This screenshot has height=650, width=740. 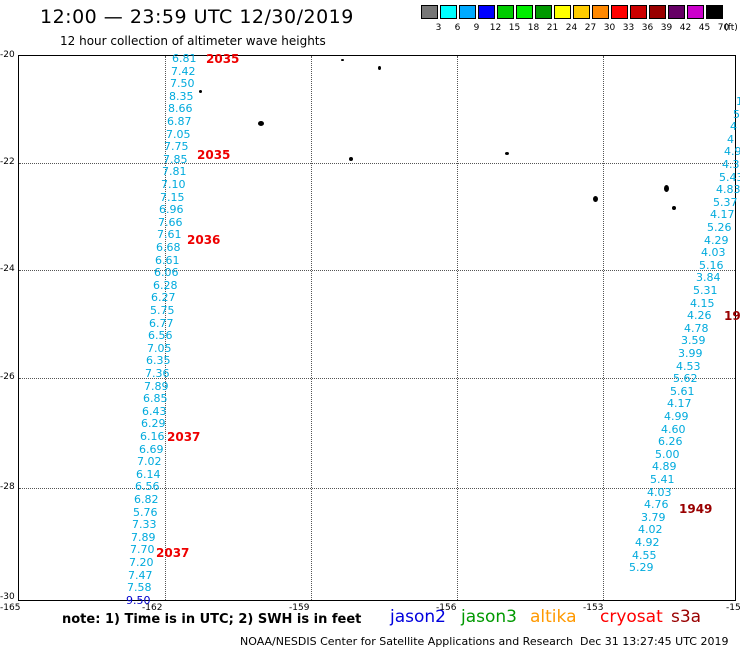 What do you see at coordinates (729, 177) in the screenshot?
I see `swh-value: 5.43` at bounding box center [729, 177].